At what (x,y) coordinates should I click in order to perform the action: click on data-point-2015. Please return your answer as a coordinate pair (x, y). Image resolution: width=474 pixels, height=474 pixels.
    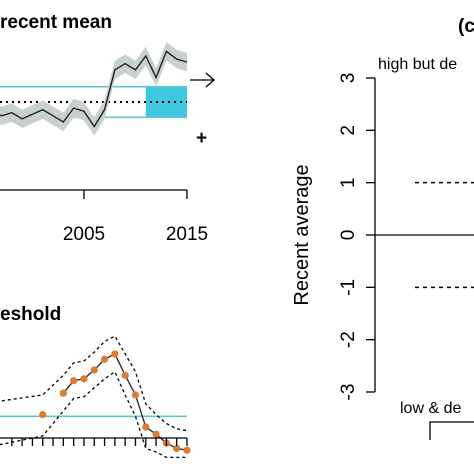
    Looking at the image, I should click on (187, 450).